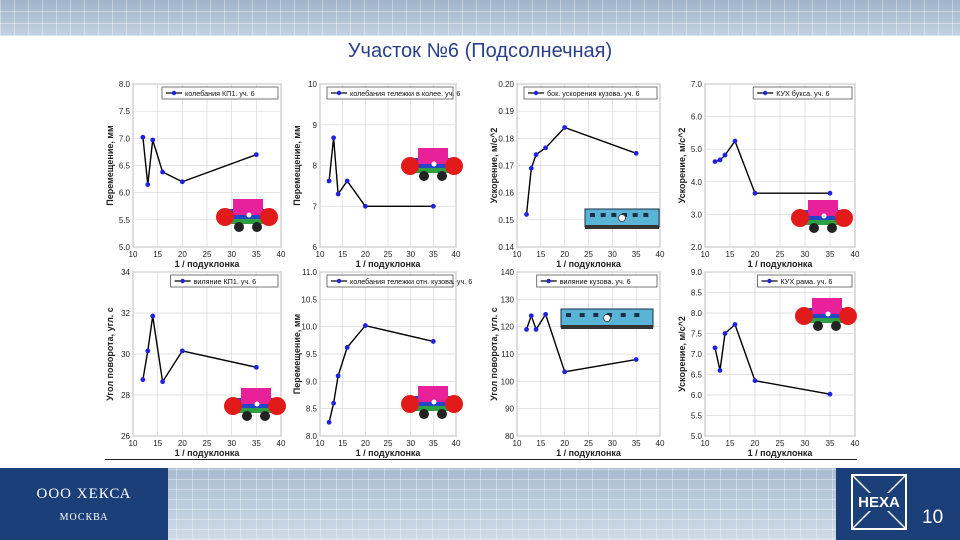 This screenshot has width=960, height=540. I want to click on slide-title: Участок №6 (Подсолнечная), so click(480, 51).